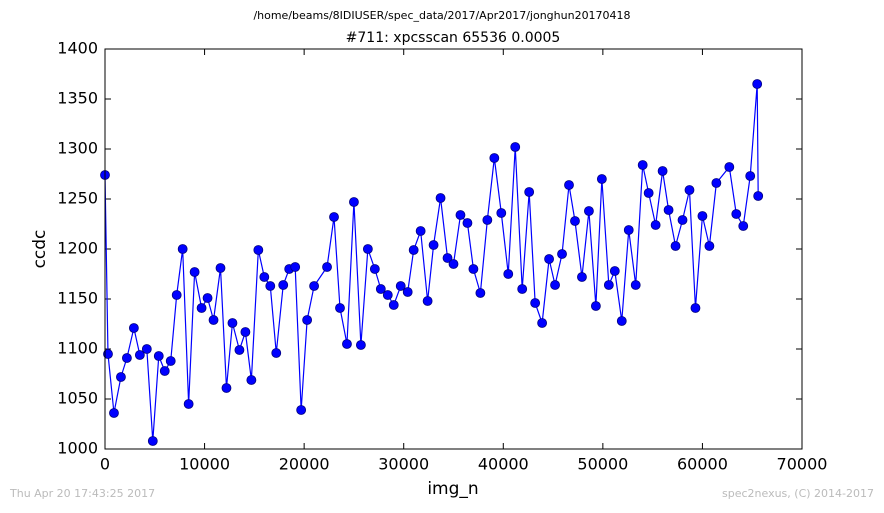  I want to click on y-axis-label: ccdc, so click(40, 249).